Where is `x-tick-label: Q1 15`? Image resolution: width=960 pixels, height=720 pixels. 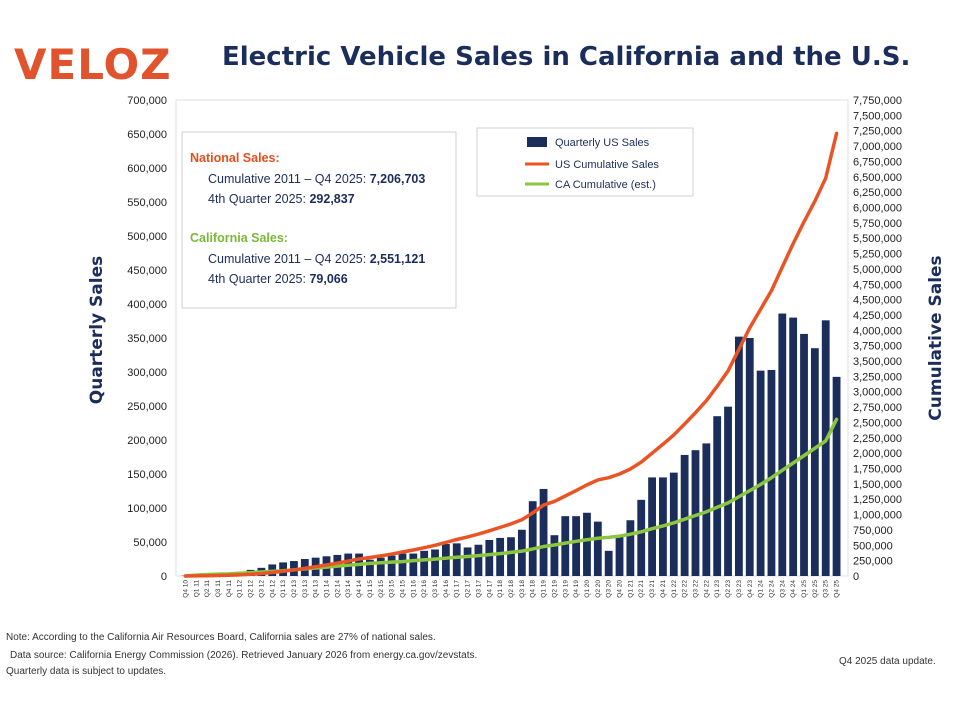
x-tick-label: Q1 15 is located at coordinates (370, 589).